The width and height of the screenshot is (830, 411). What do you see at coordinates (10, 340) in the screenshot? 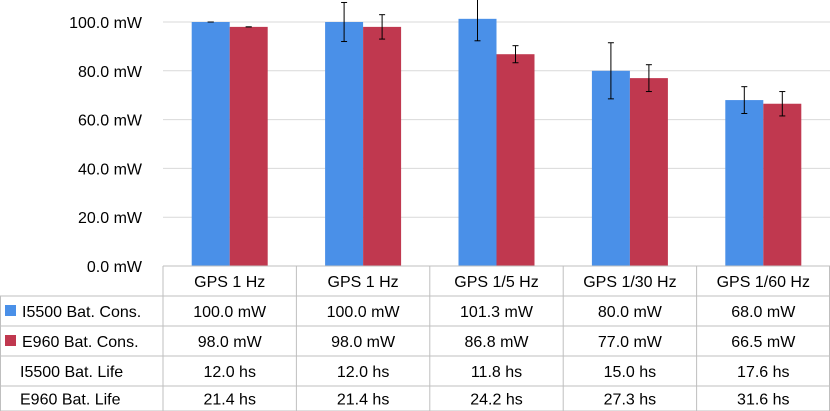
I see `legend-swatch-e960-bat-cons` at bounding box center [10, 340].